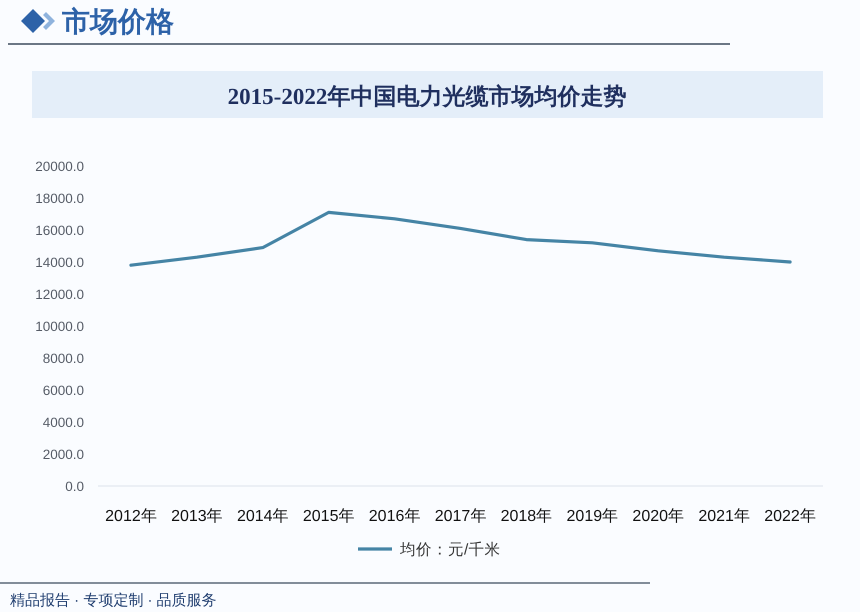 This screenshot has height=612, width=860. What do you see at coordinates (113, 600) in the screenshot?
I see `text: 精品报告 · 专项定制 · 品质服务` at bounding box center [113, 600].